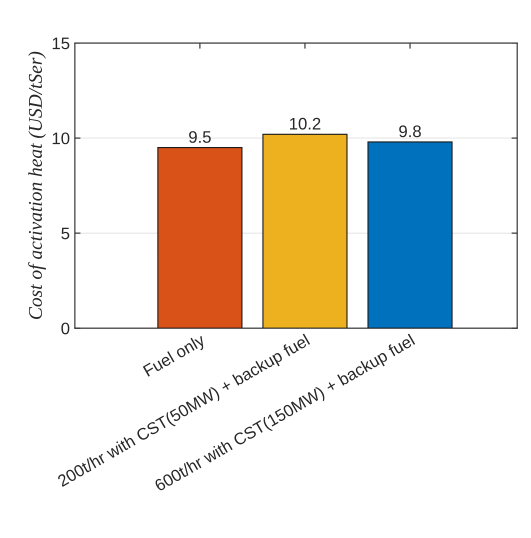  Describe the element at coordinates (65, 328) in the screenshot. I see `y-tick-label: 0` at that location.